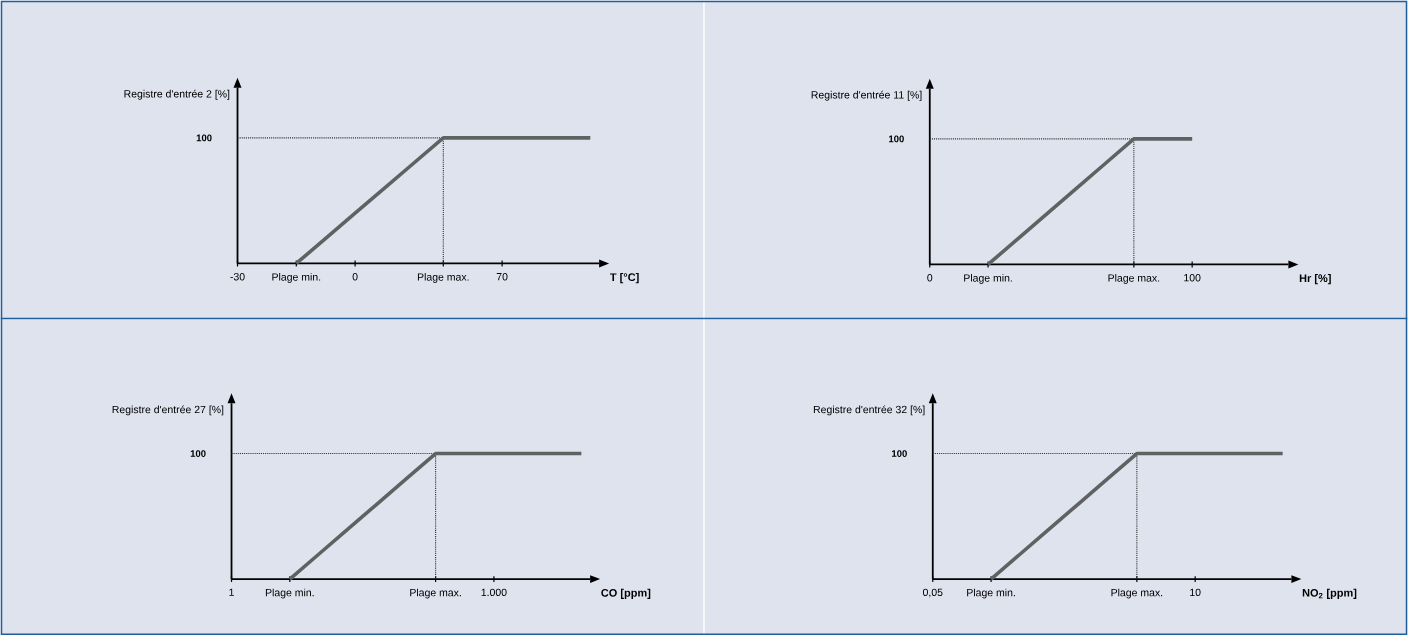  What do you see at coordinates (626, 593) in the screenshot?
I see `x-axis-title: CO [ppm]` at bounding box center [626, 593].